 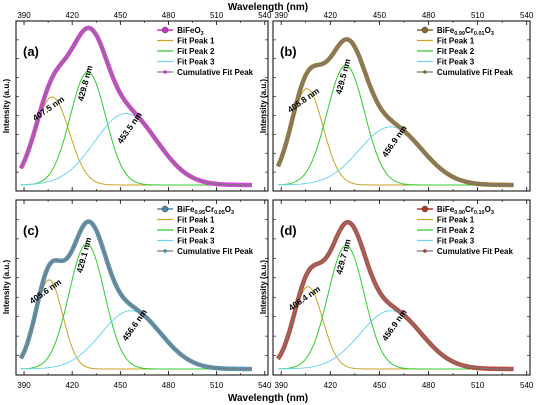 I want to click on bottom-axis-title: Wavelength (nm), so click(x=268, y=398).